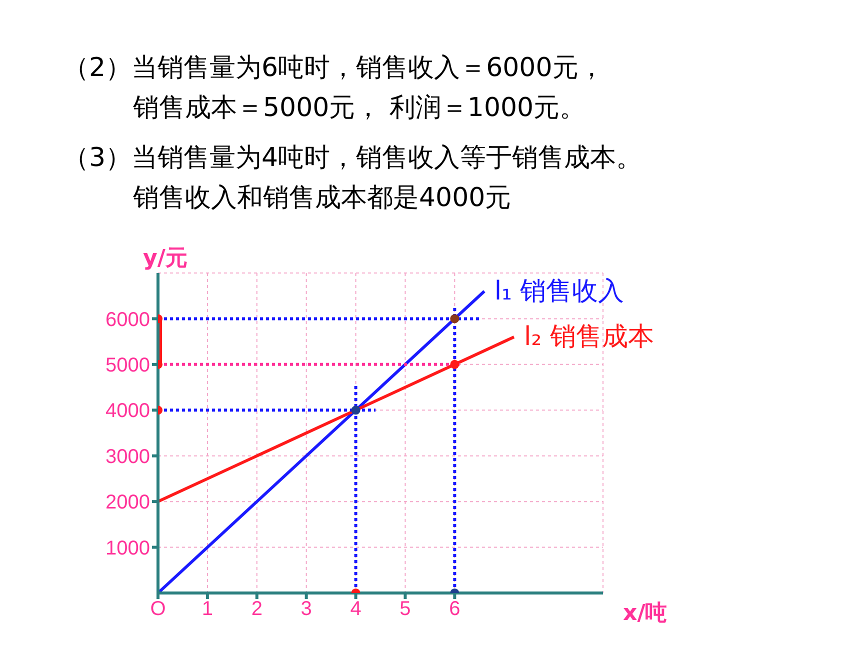 The height and width of the screenshot is (645, 860). Describe the element at coordinates (454, 609) in the screenshot. I see `x-tick-label: 6` at that location.